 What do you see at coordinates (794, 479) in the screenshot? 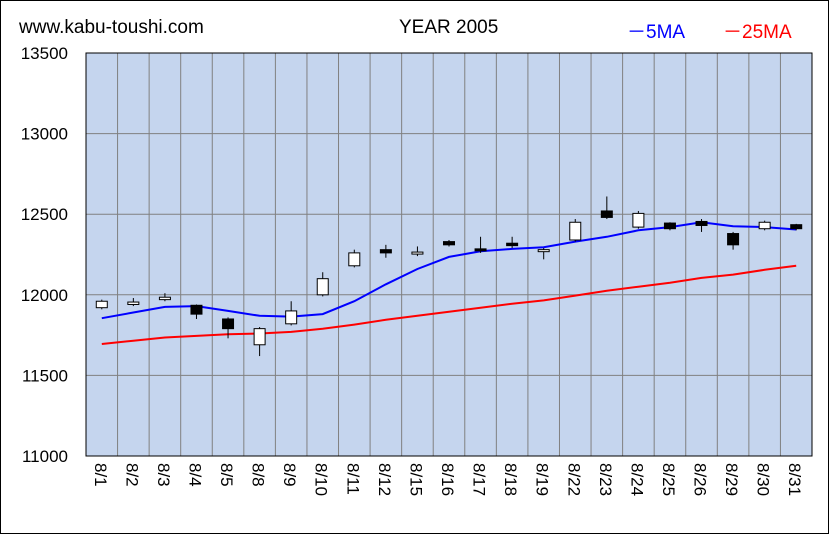
I see `x-tick-label: 8/31` at bounding box center [794, 479].